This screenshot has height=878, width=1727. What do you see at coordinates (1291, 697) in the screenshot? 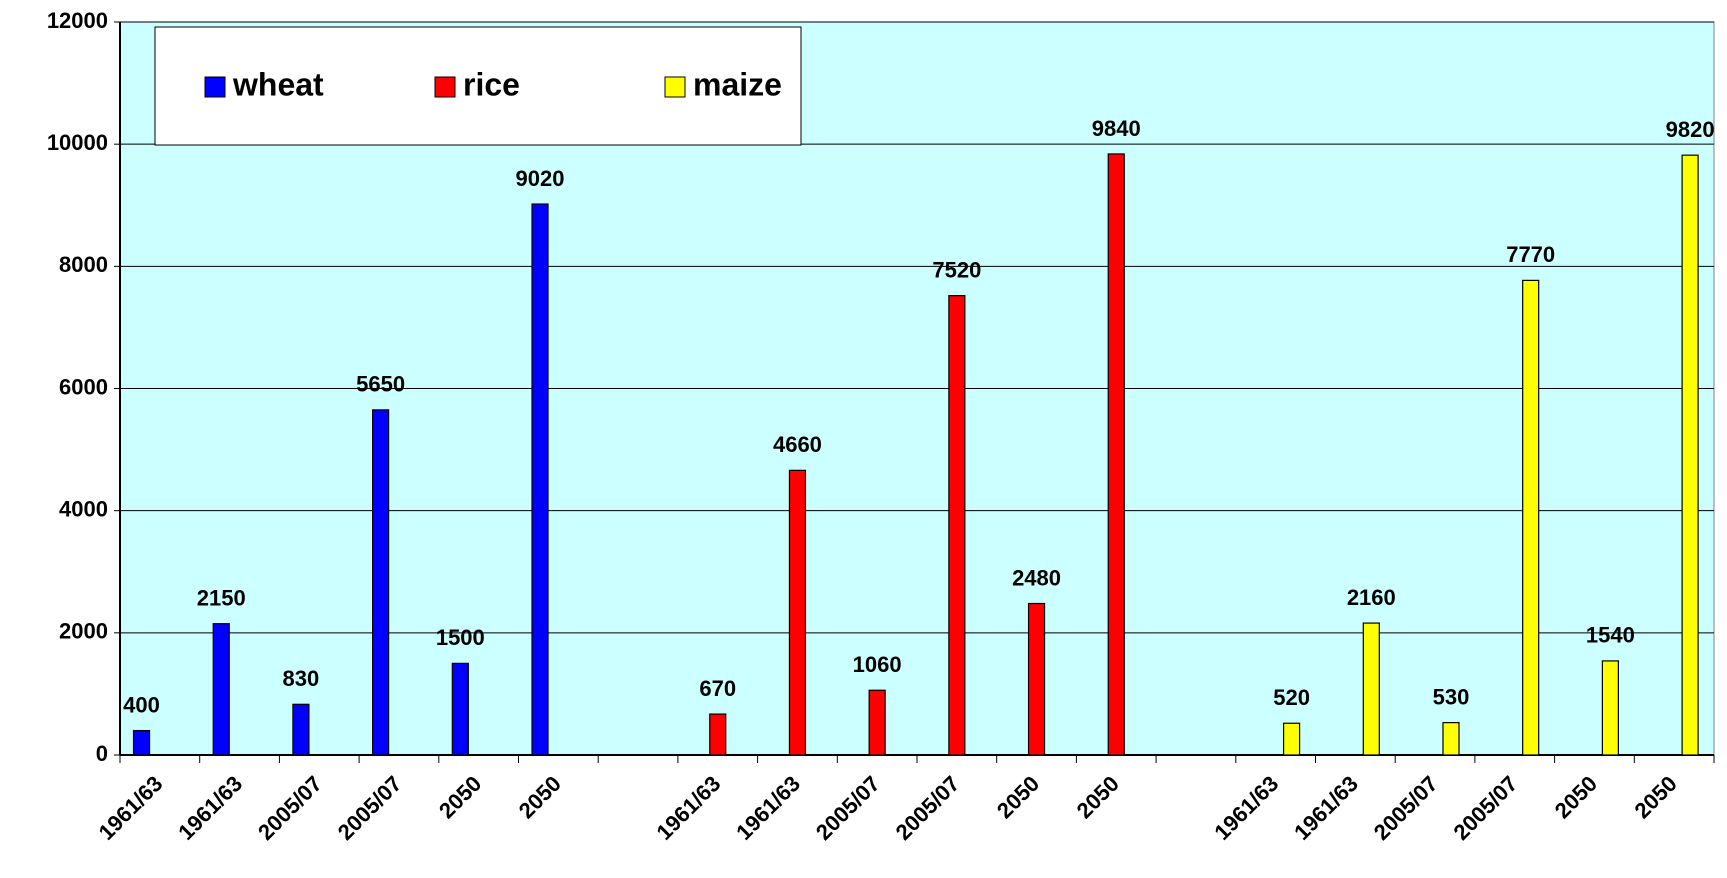
I see `data-label: 520` at bounding box center [1291, 697].